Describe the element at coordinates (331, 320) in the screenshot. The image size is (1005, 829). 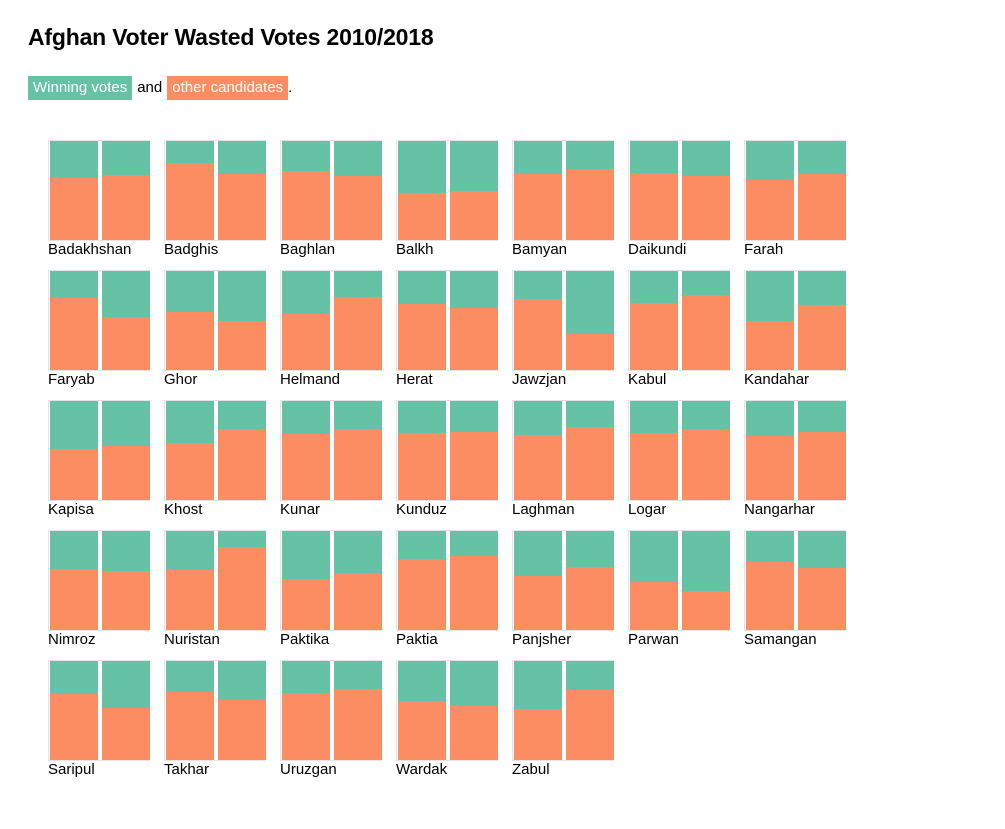
I see `province-chart-helmand` at that location.